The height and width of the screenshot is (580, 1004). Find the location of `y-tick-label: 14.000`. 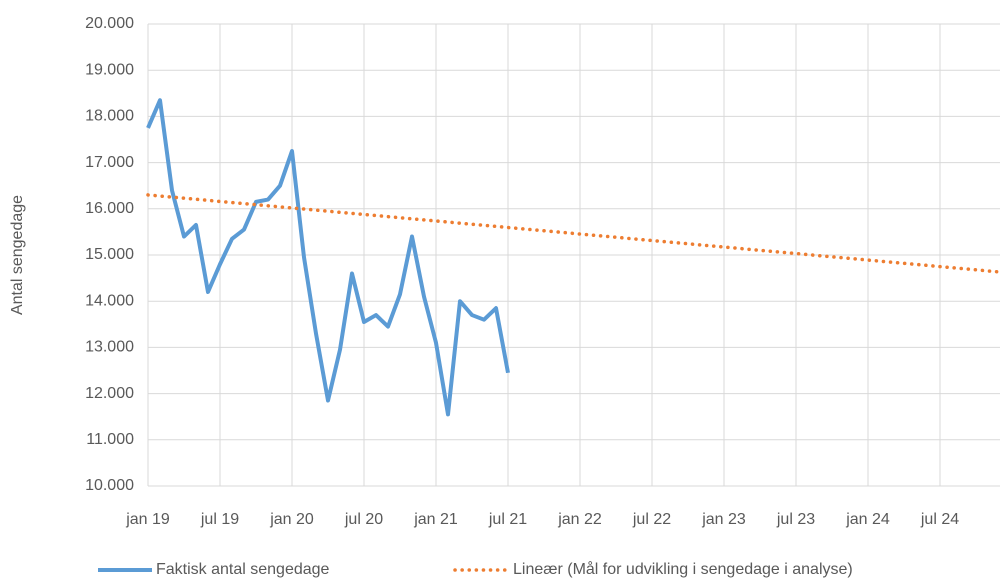

y-tick-label: 14.000 is located at coordinates (109, 300).